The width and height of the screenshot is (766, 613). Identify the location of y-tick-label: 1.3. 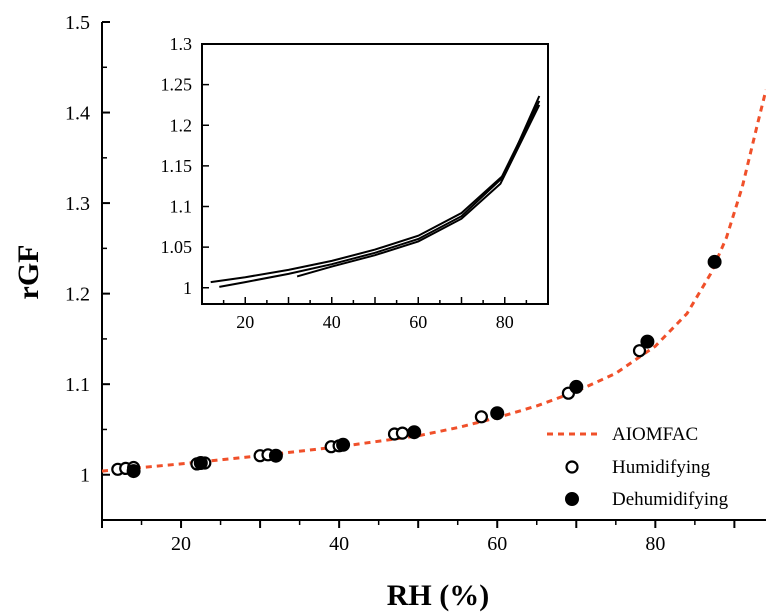
(77, 204).